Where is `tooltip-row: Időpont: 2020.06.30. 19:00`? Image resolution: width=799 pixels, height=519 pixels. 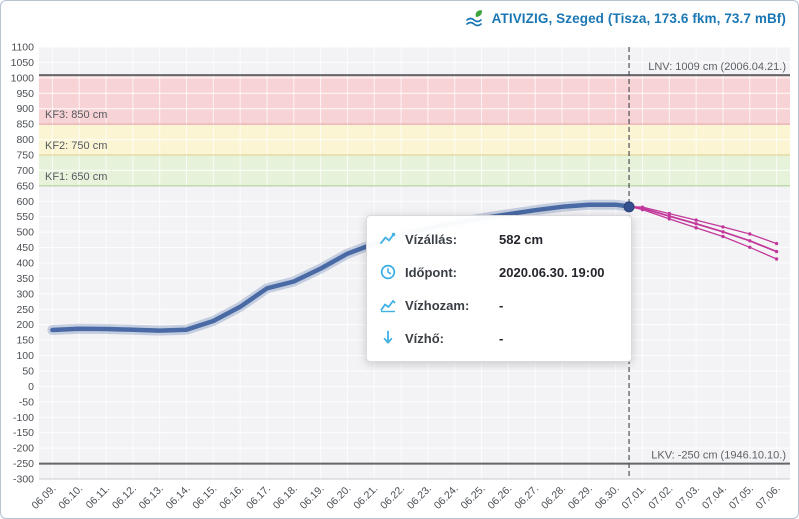
tooltip-row: Időpont: 2020.06.30. 19:00 is located at coordinates (499, 272).